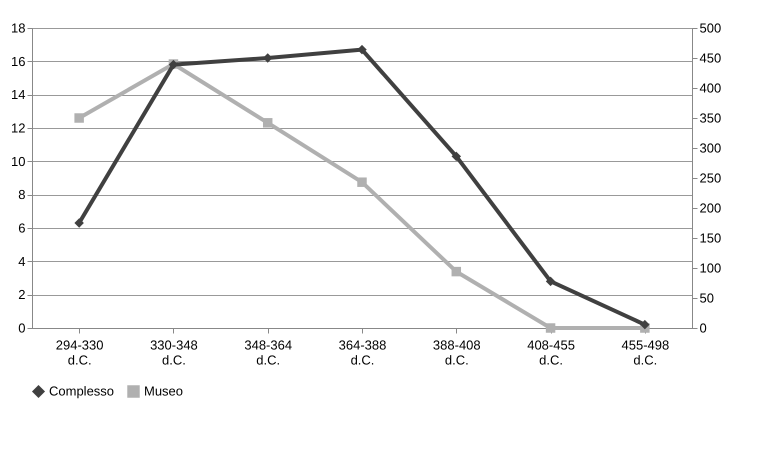 This screenshot has height=450, width=772. I want to click on x-tick-label: 348-364 d.C., so click(268, 353).